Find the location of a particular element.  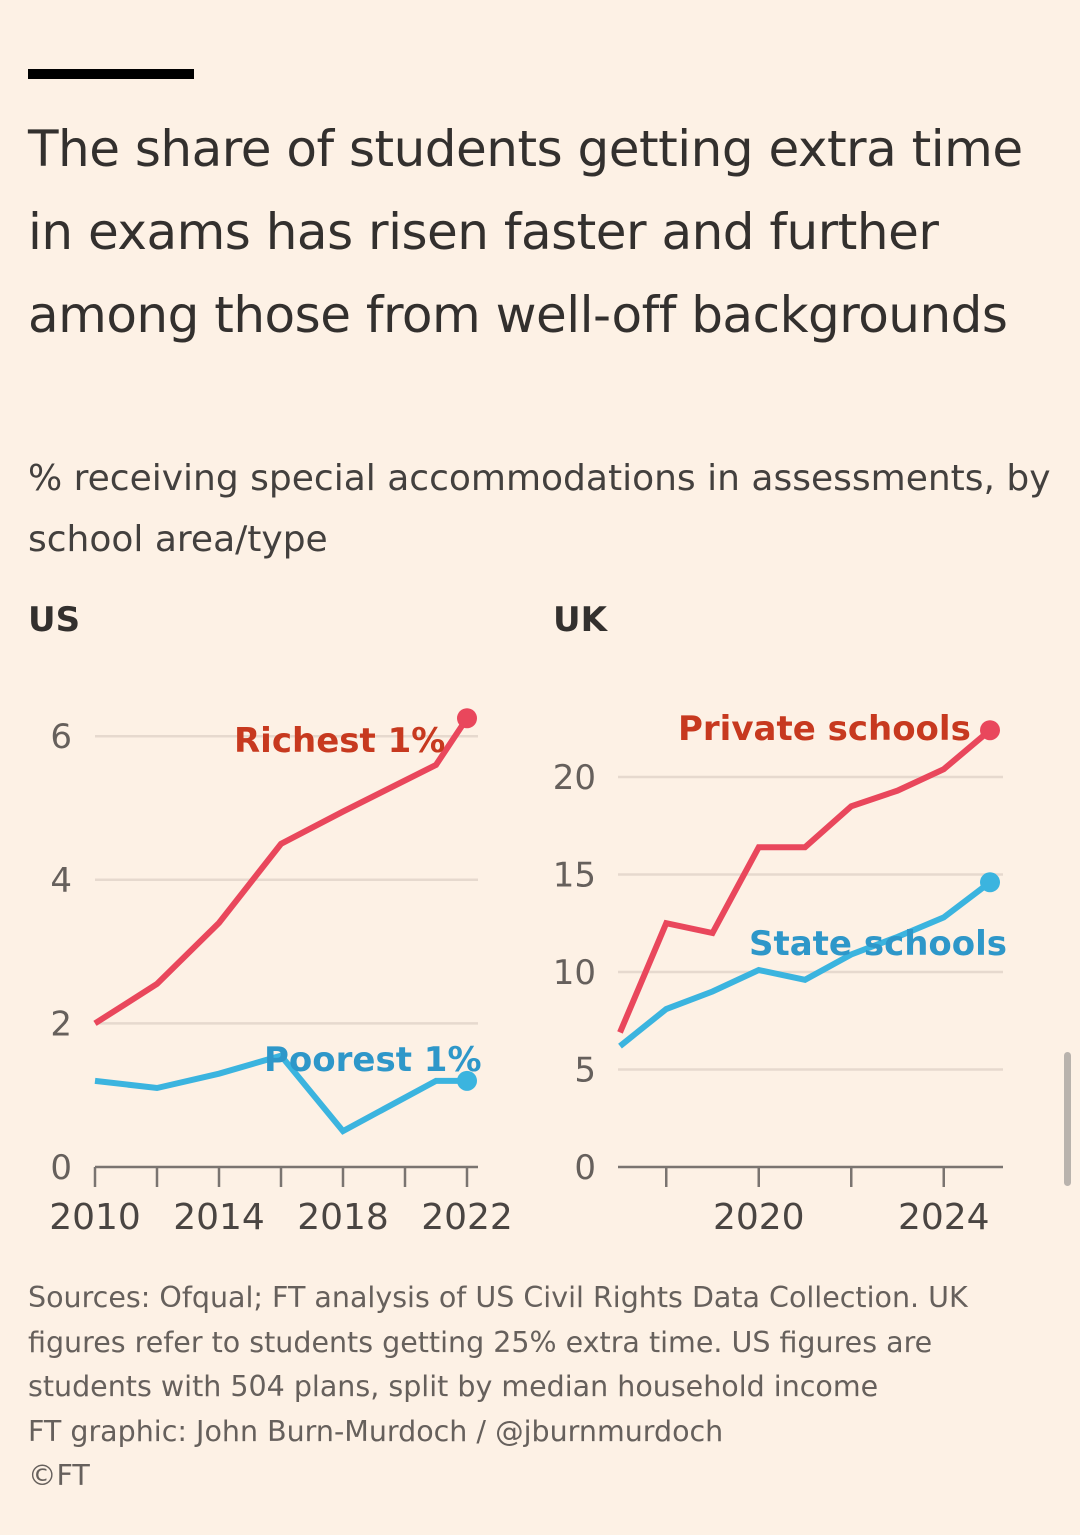

us-y-tick-label: 4 is located at coordinates (61, 881).